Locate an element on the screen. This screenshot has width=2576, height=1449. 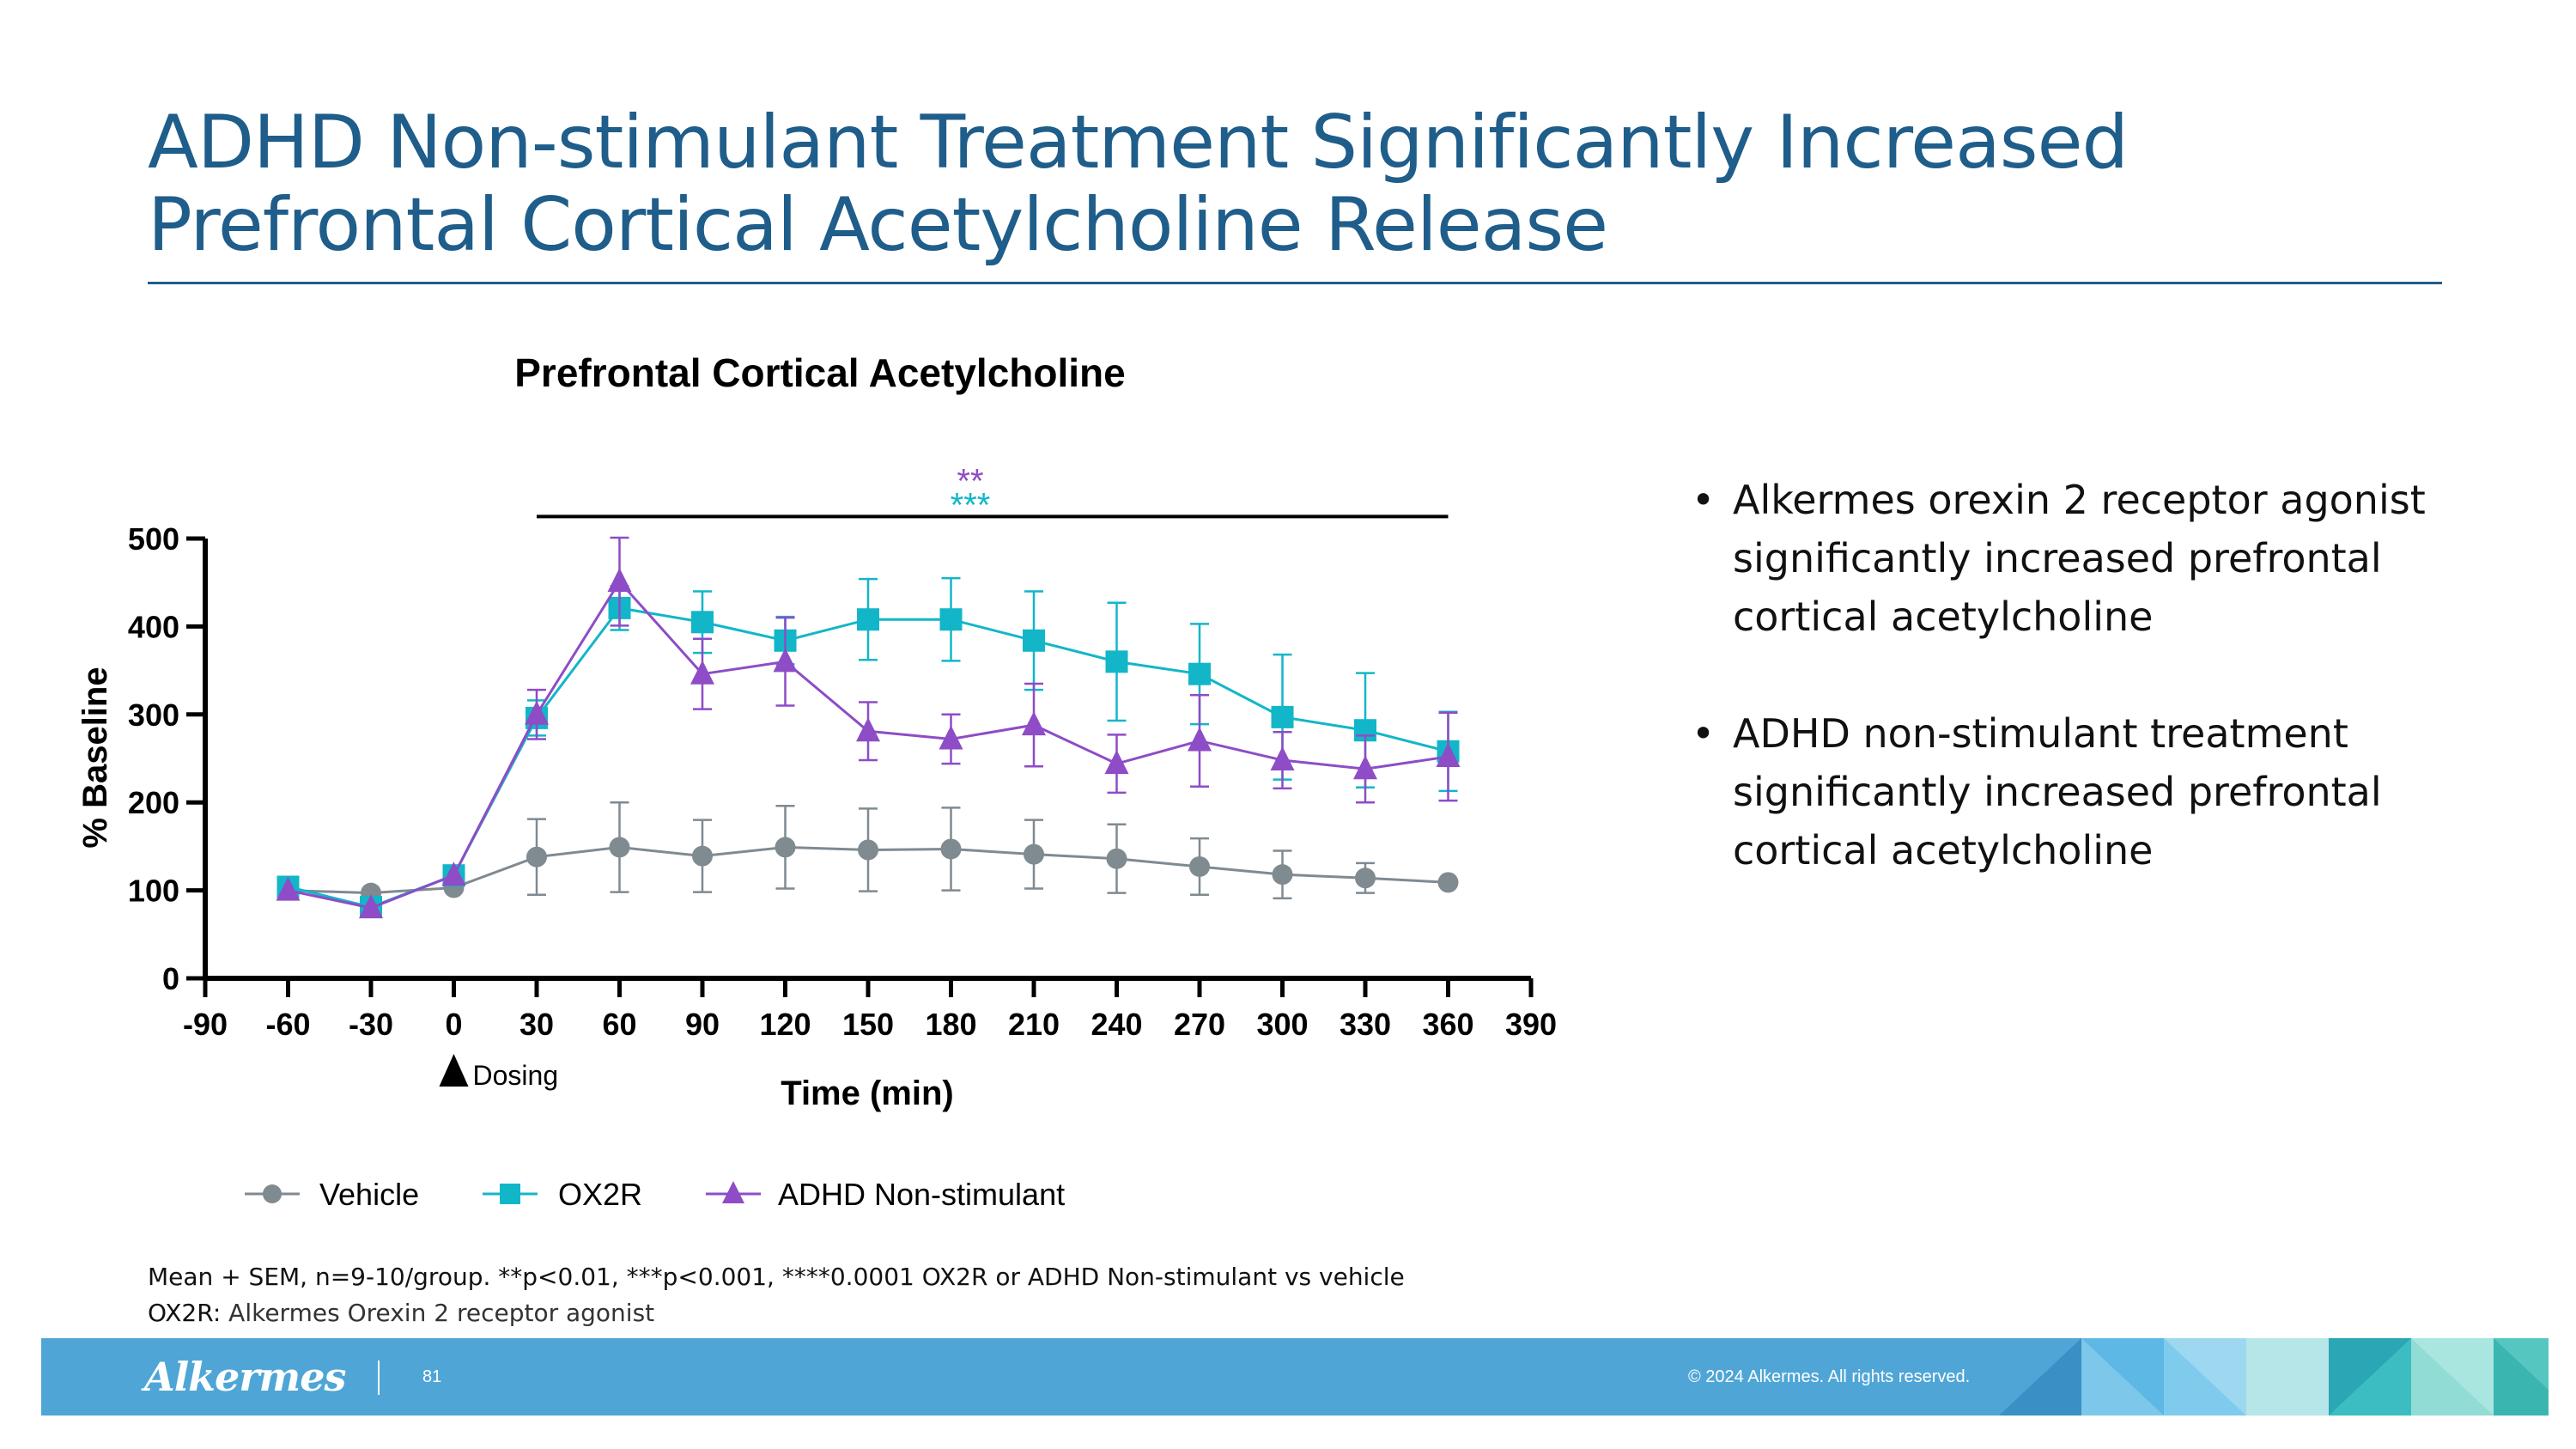
significance-marker-ox2r: *** is located at coordinates (971, 505).